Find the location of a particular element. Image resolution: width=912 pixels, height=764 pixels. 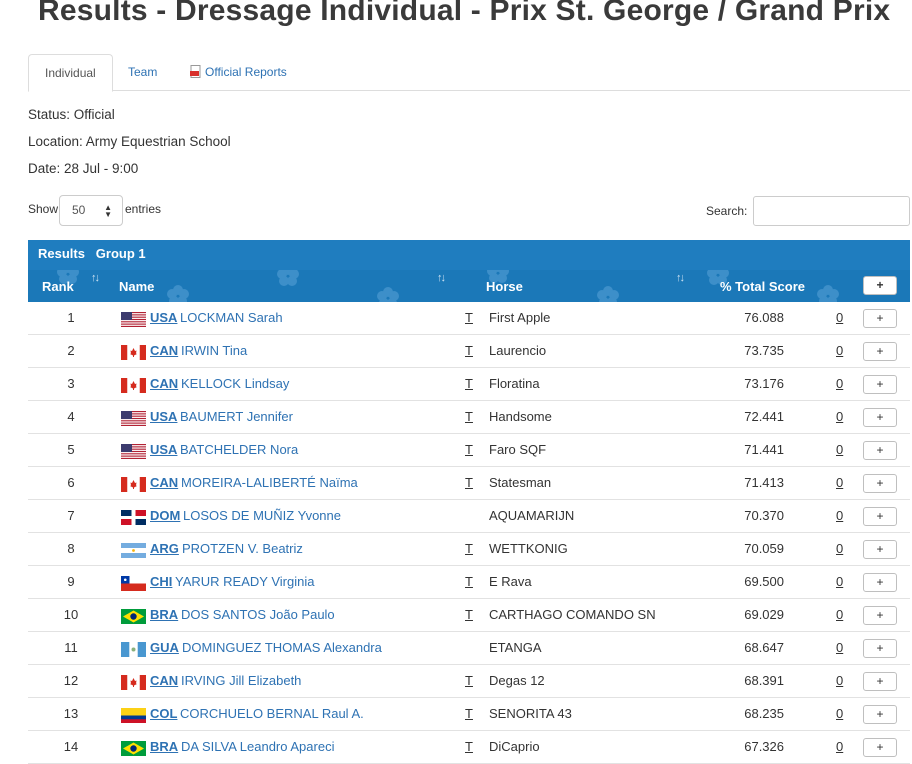

noc-code: CHI is located at coordinates (161, 581).